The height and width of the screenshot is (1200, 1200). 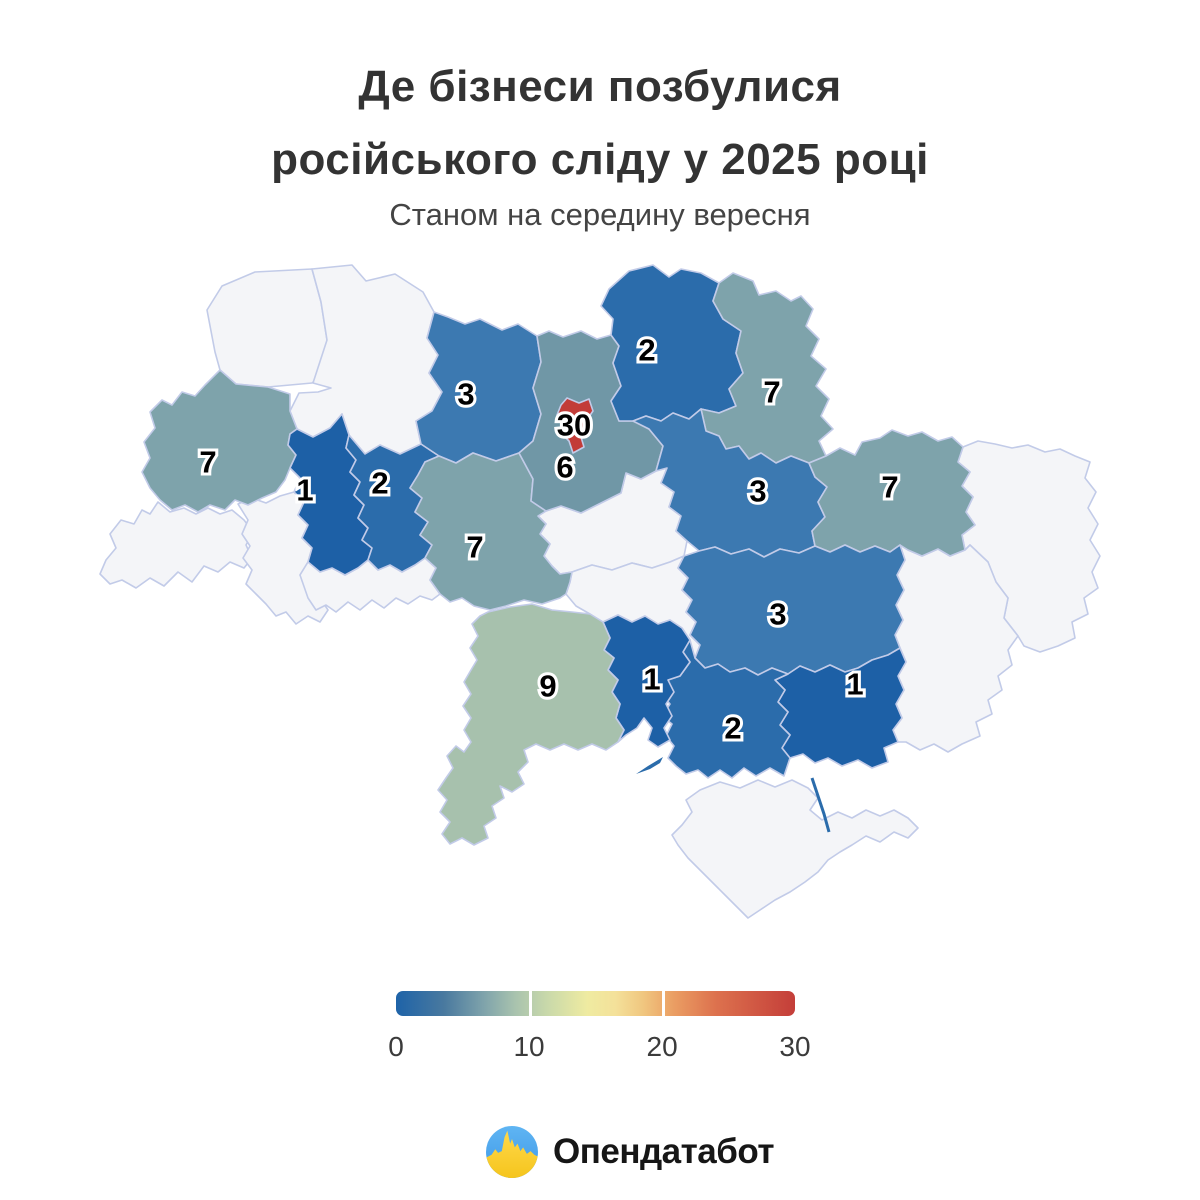 I want to click on region-value-kyiv-city: 30, so click(x=574, y=425).